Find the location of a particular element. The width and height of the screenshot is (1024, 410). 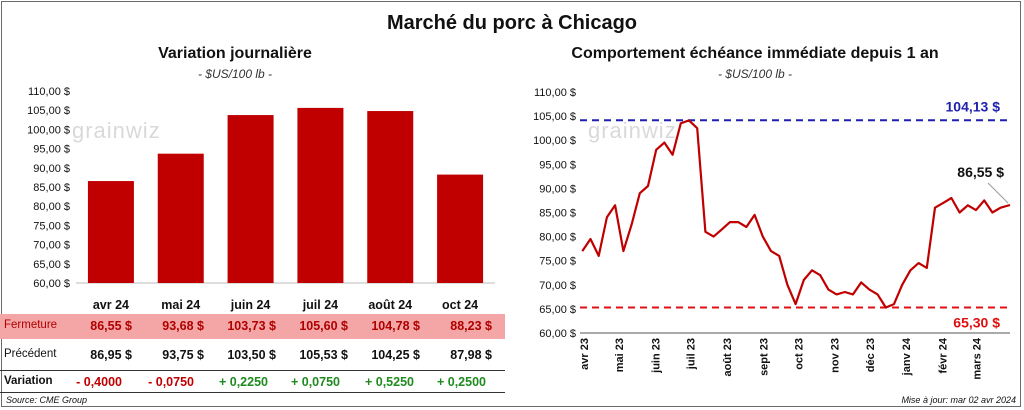

left-x-category-label: oct 24 is located at coordinates (460, 305).